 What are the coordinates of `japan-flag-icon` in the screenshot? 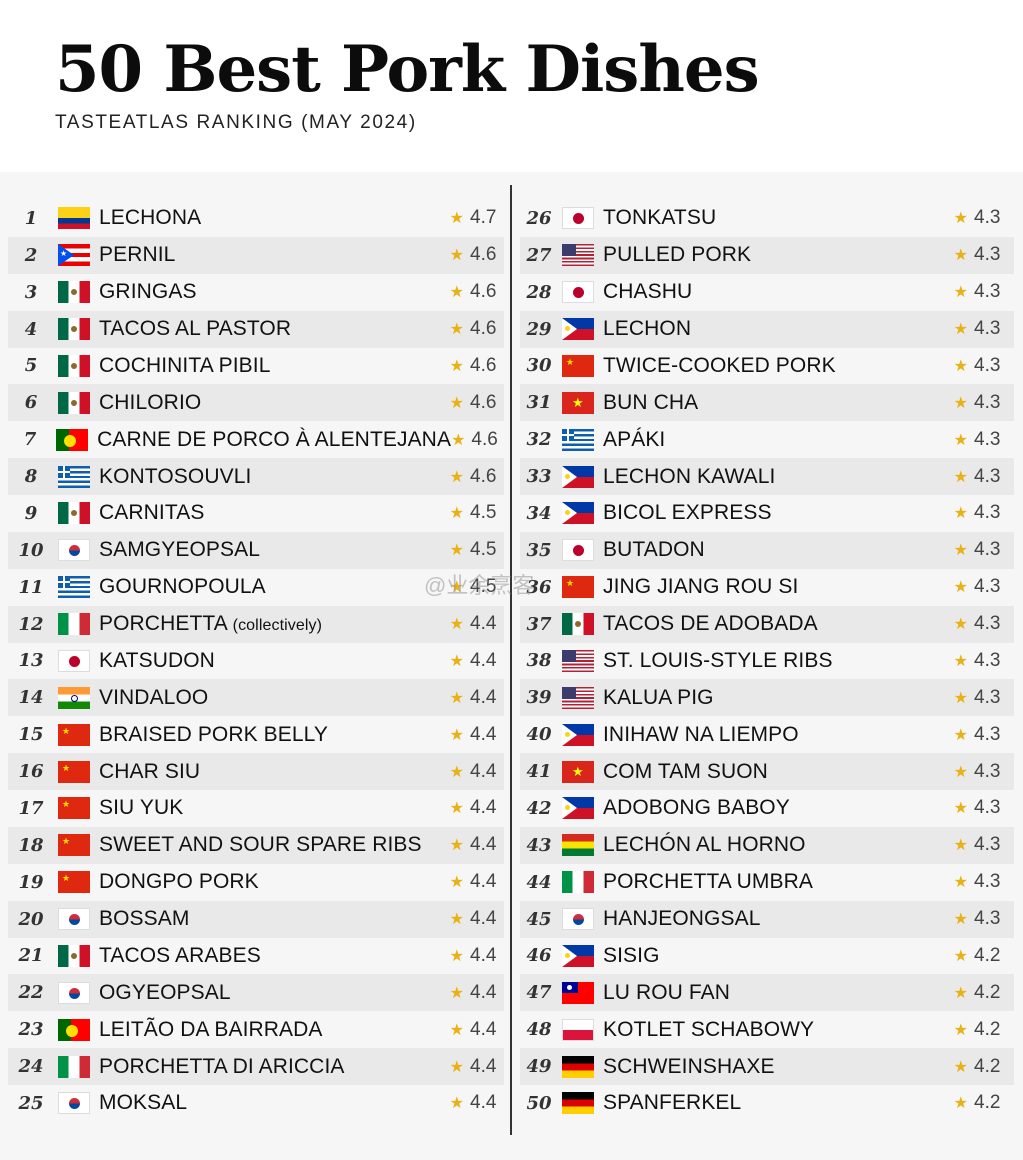 It's located at (578, 292).